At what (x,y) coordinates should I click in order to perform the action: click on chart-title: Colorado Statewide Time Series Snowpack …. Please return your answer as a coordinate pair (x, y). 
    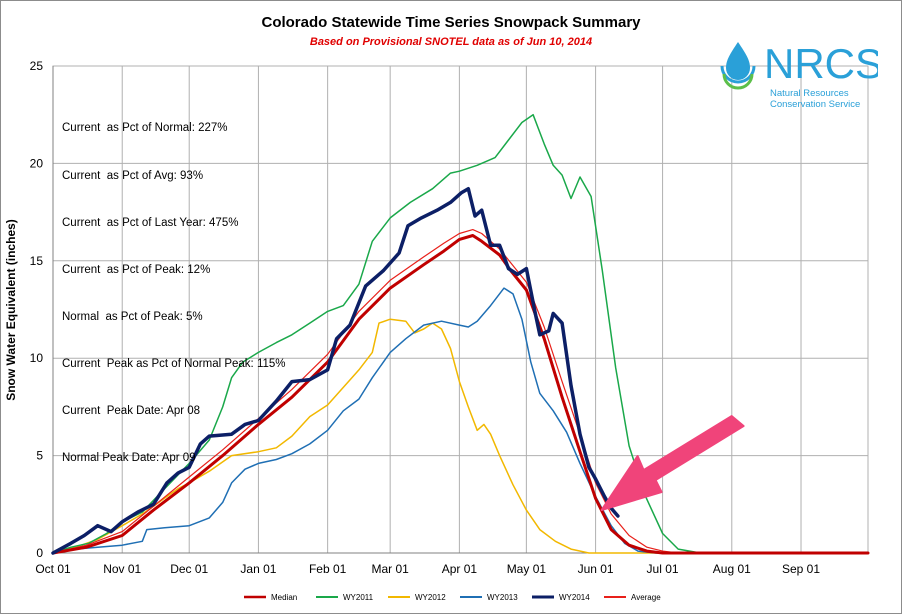
    Looking at the image, I should click on (451, 22).